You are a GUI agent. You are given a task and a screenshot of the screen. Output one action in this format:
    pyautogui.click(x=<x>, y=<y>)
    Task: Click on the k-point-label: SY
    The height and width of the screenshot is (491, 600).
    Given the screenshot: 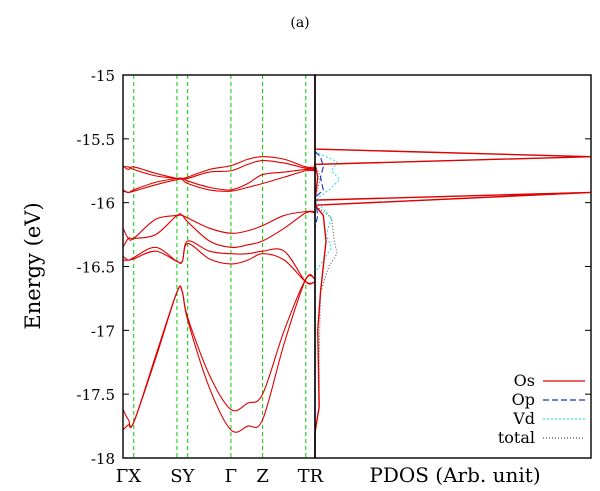 What is the action you would take?
    pyautogui.click(x=182, y=476)
    